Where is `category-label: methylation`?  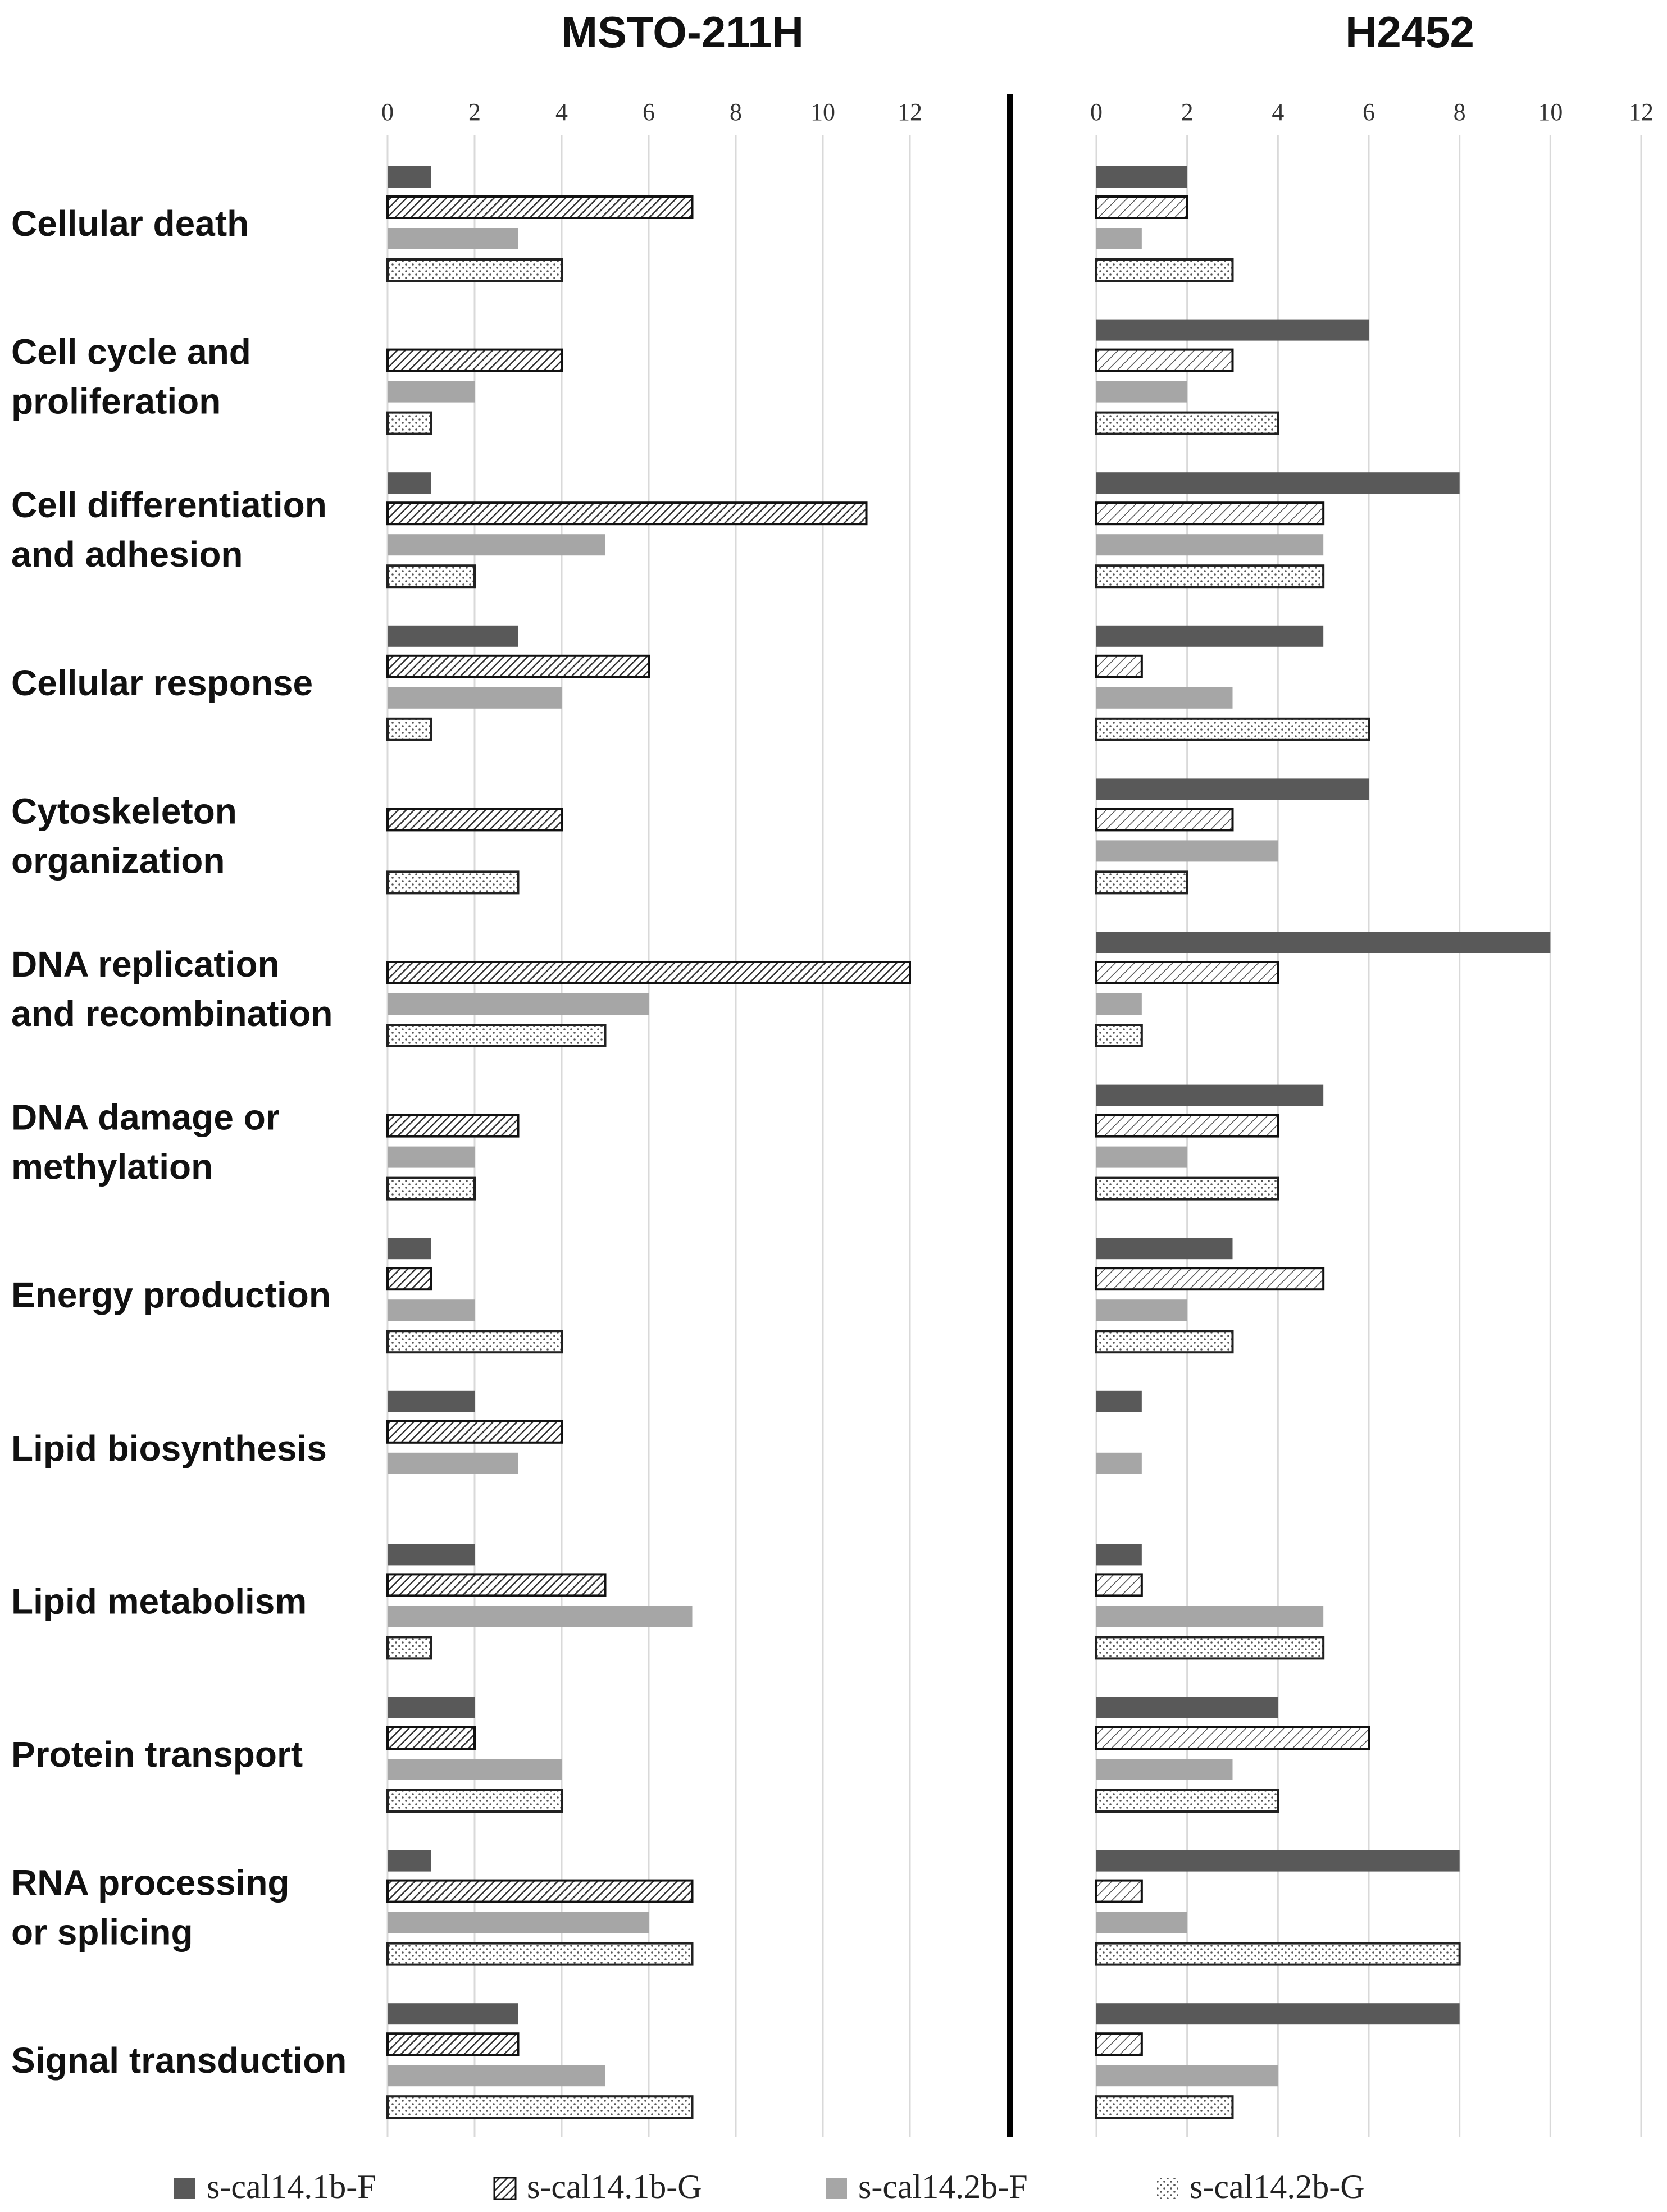 category-label: methylation is located at coordinates (112, 1167).